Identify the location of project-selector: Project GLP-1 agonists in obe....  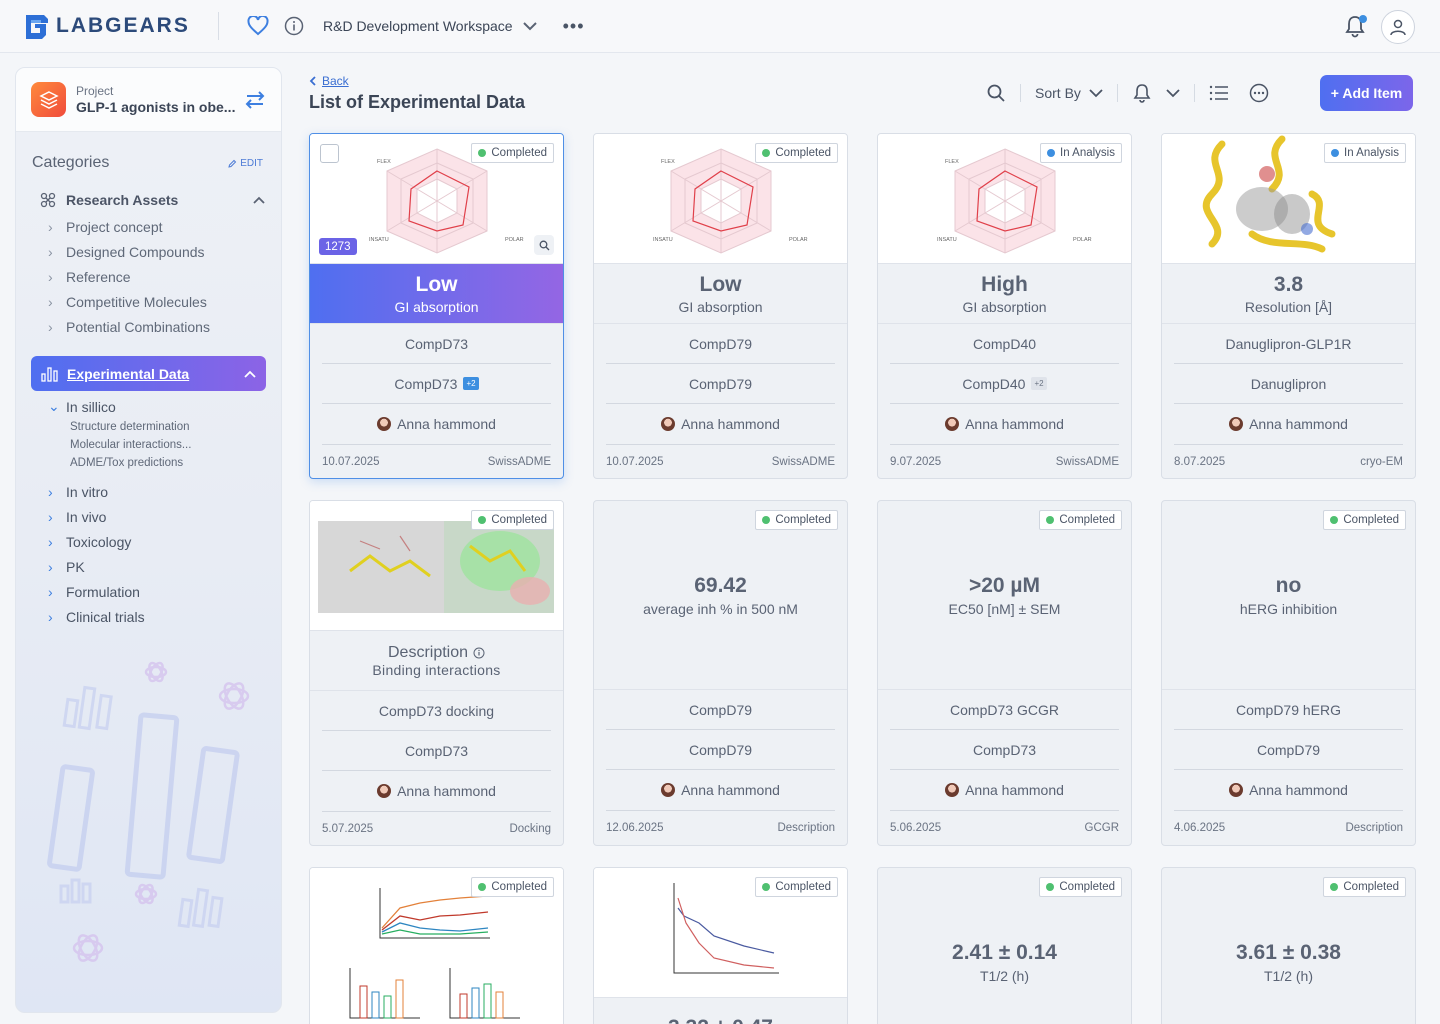
(148, 100).